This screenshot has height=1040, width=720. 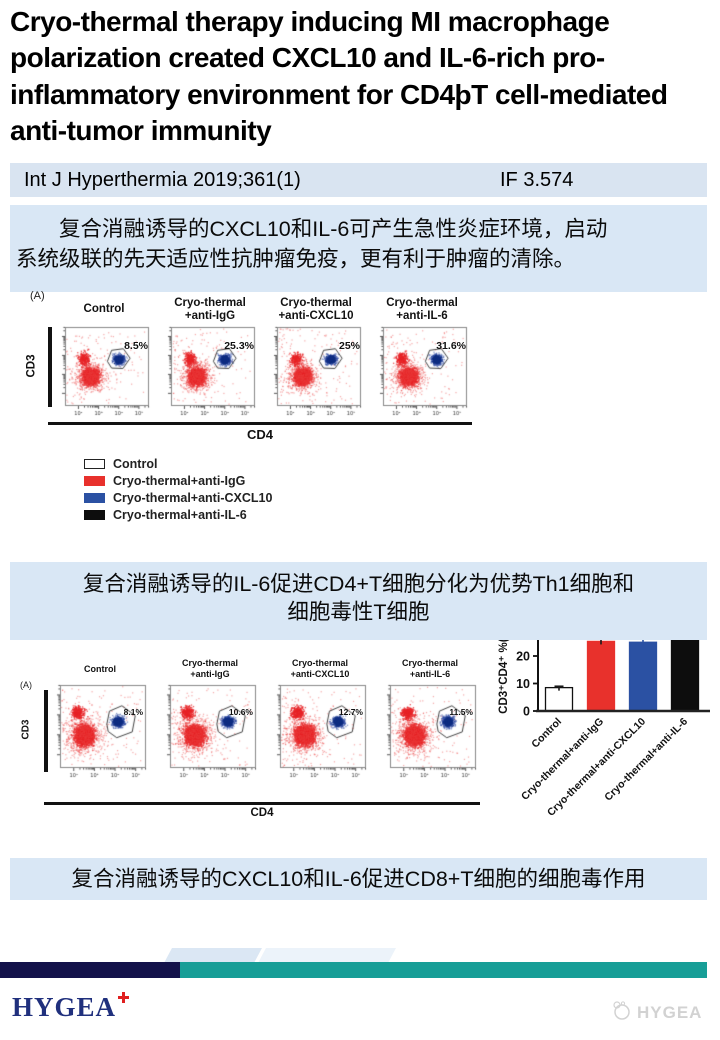 What do you see at coordinates (523, 684) in the screenshot?
I see `svg-text: 10` at bounding box center [523, 684].